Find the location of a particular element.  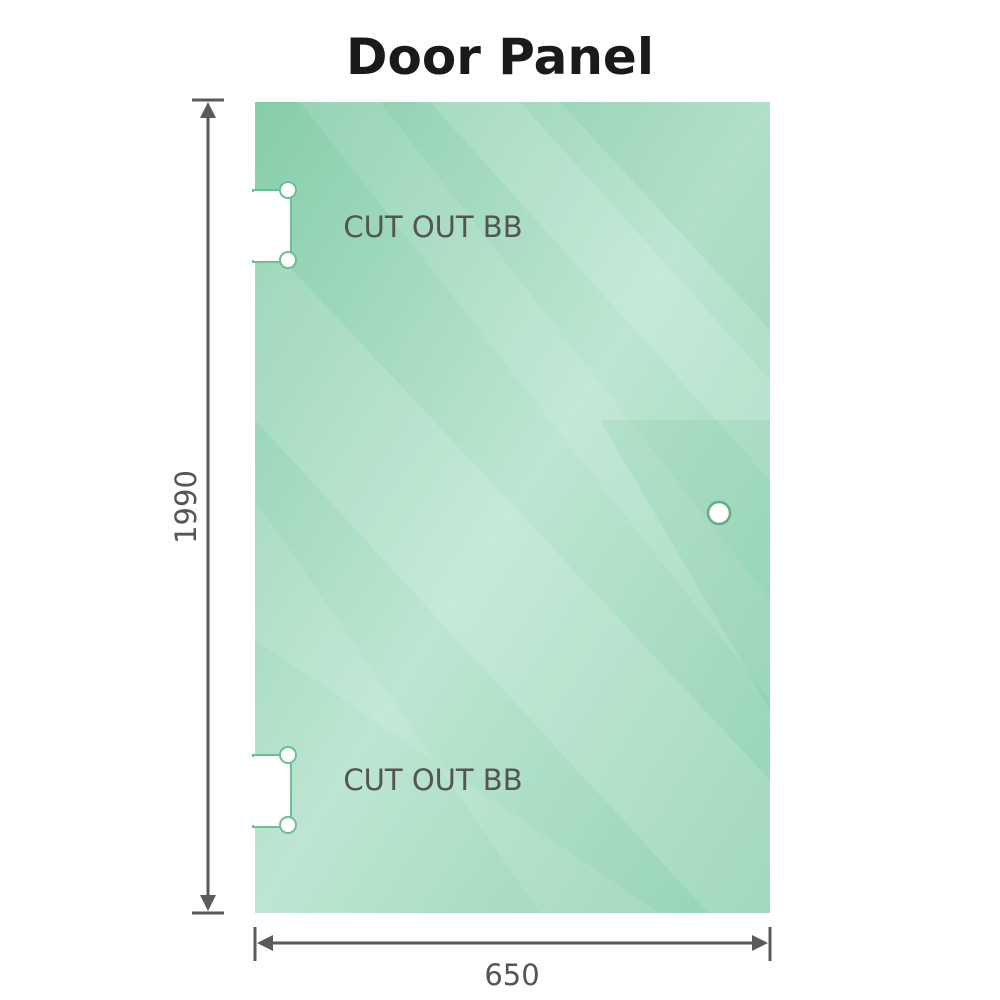

diagram-title: Door Panel is located at coordinates (500, 57).